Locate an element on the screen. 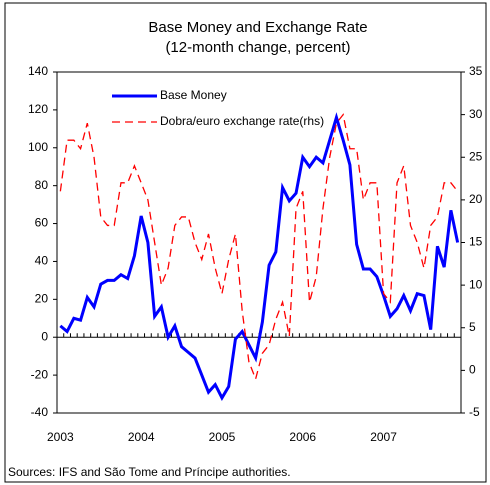 The height and width of the screenshot is (485, 490). y-tick-label: 0 is located at coordinates (44, 336).